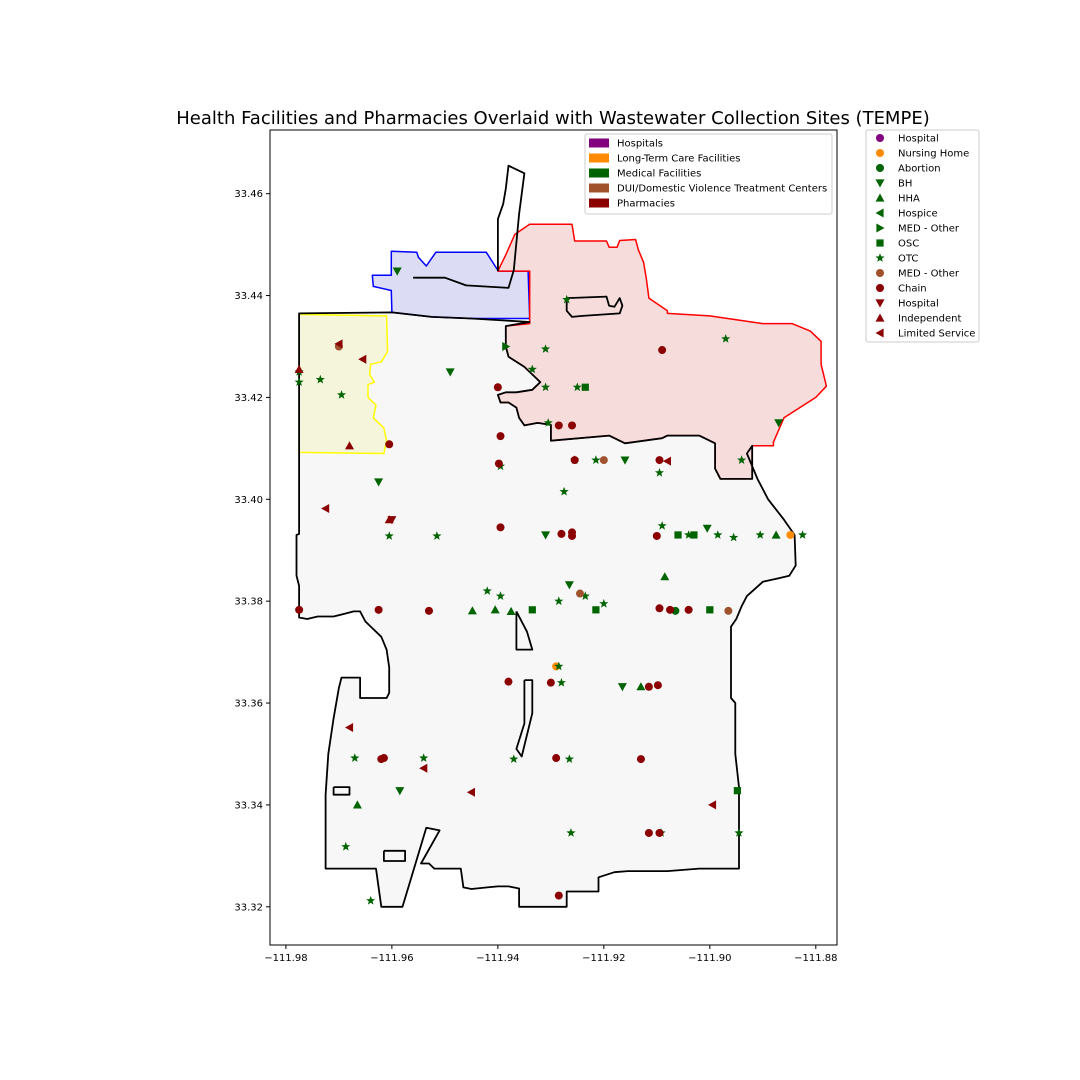 The width and height of the screenshot is (1080, 1080). What do you see at coordinates (248, 194) in the screenshot?
I see `y-tick-label: 33.46` at bounding box center [248, 194].